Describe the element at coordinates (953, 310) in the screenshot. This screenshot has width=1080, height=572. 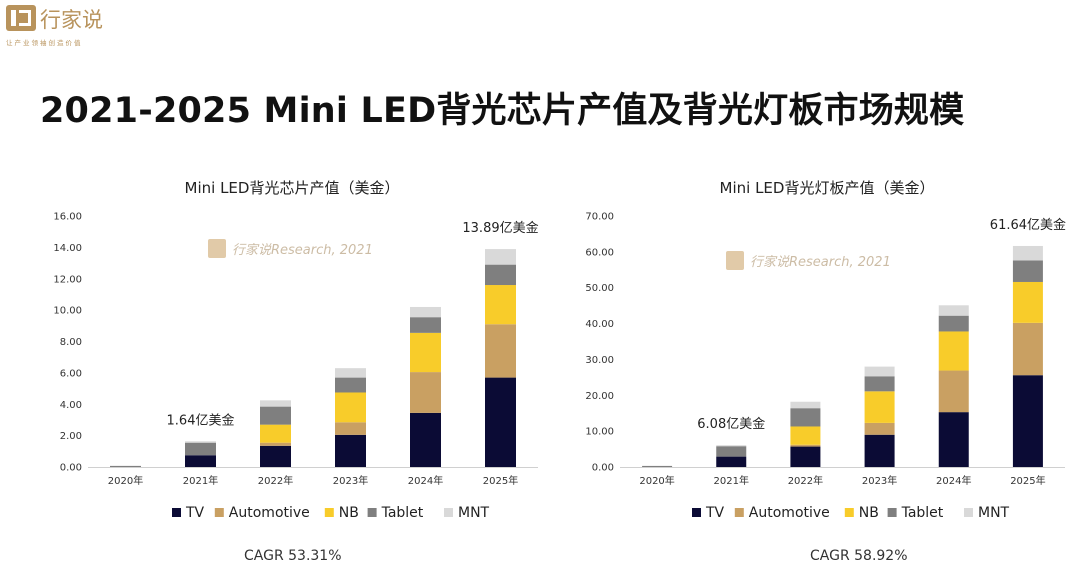
I see `board-chart-bar-mnt-2024年` at that location.